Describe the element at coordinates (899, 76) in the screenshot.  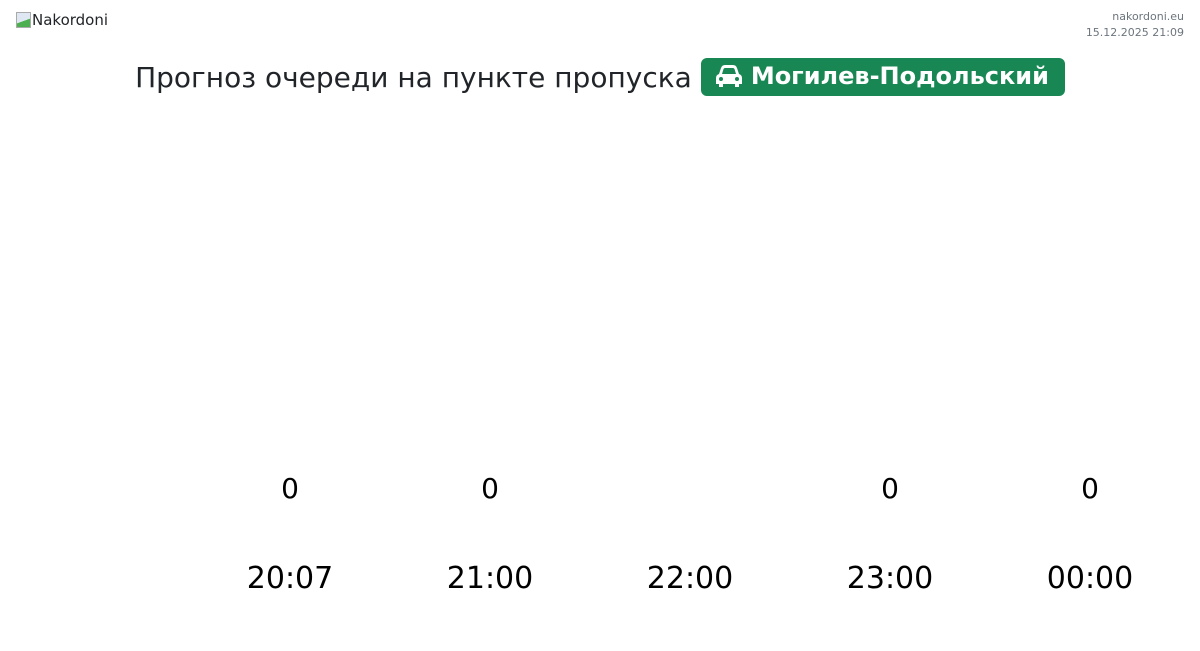
I see `checkpoint-name: Могилев-Подольский` at that location.